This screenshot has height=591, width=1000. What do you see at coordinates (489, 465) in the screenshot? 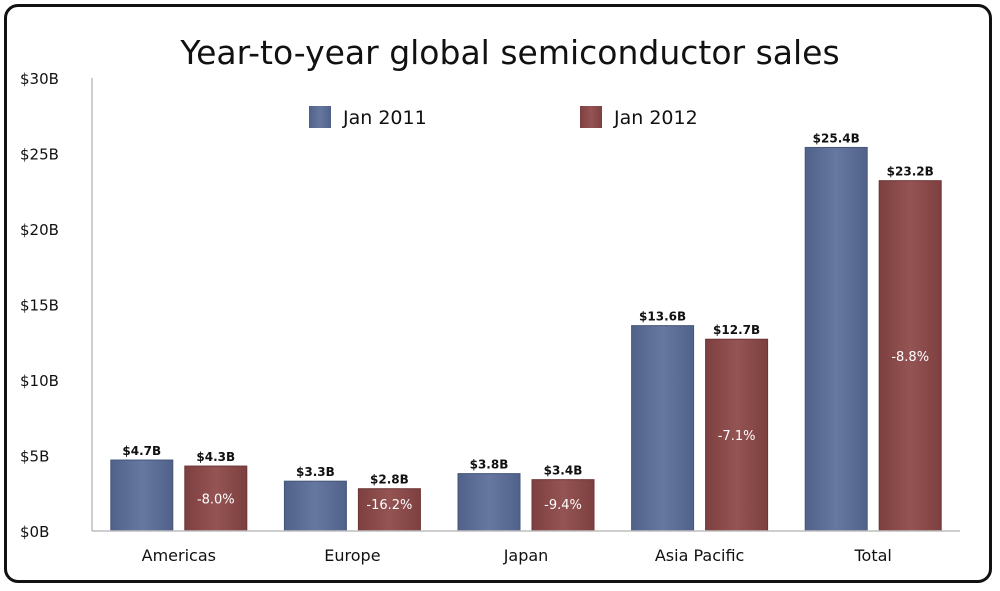
I see `bar-value-label: $3.8B` at bounding box center [489, 465].